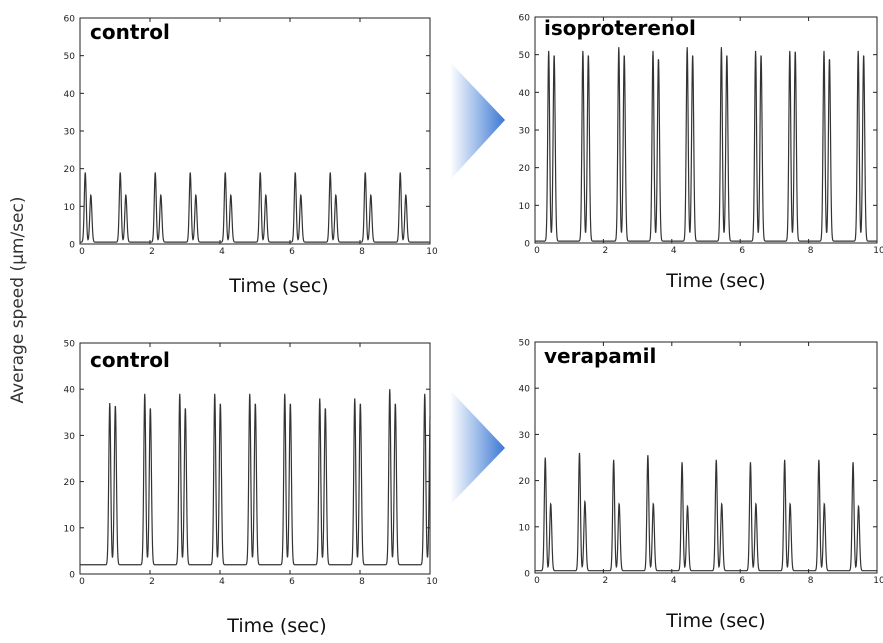 Image resolution: width=883 pixels, height=643 pixels. Describe the element at coordinates (600, 356) in the screenshot. I see `panel-title-bottom-right: verapamil` at that location.